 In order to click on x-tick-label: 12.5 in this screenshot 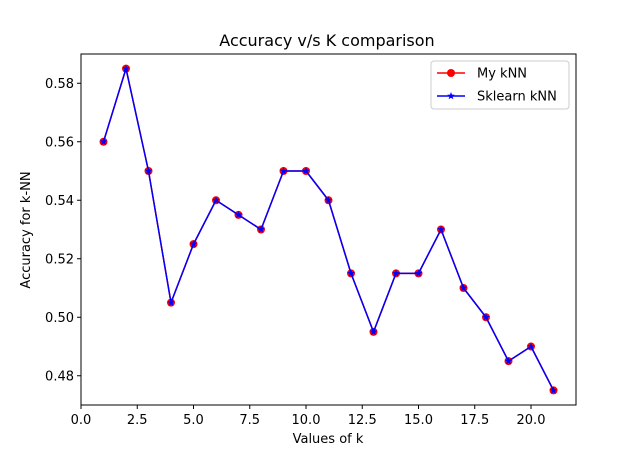, I will do `click(362, 420)`.